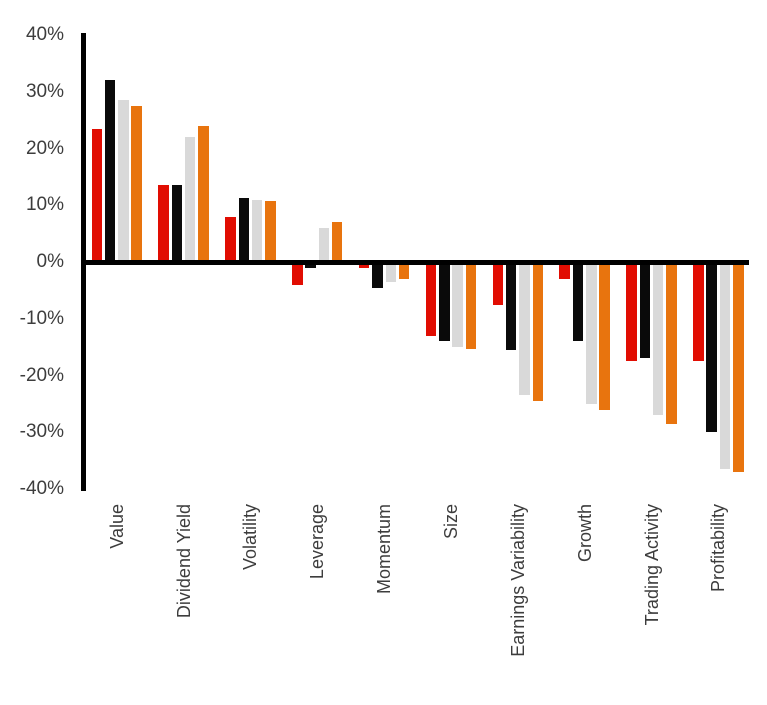  Describe the element at coordinates (725, 366) in the screenshot. I see `bar-profitability-gray` at that location.